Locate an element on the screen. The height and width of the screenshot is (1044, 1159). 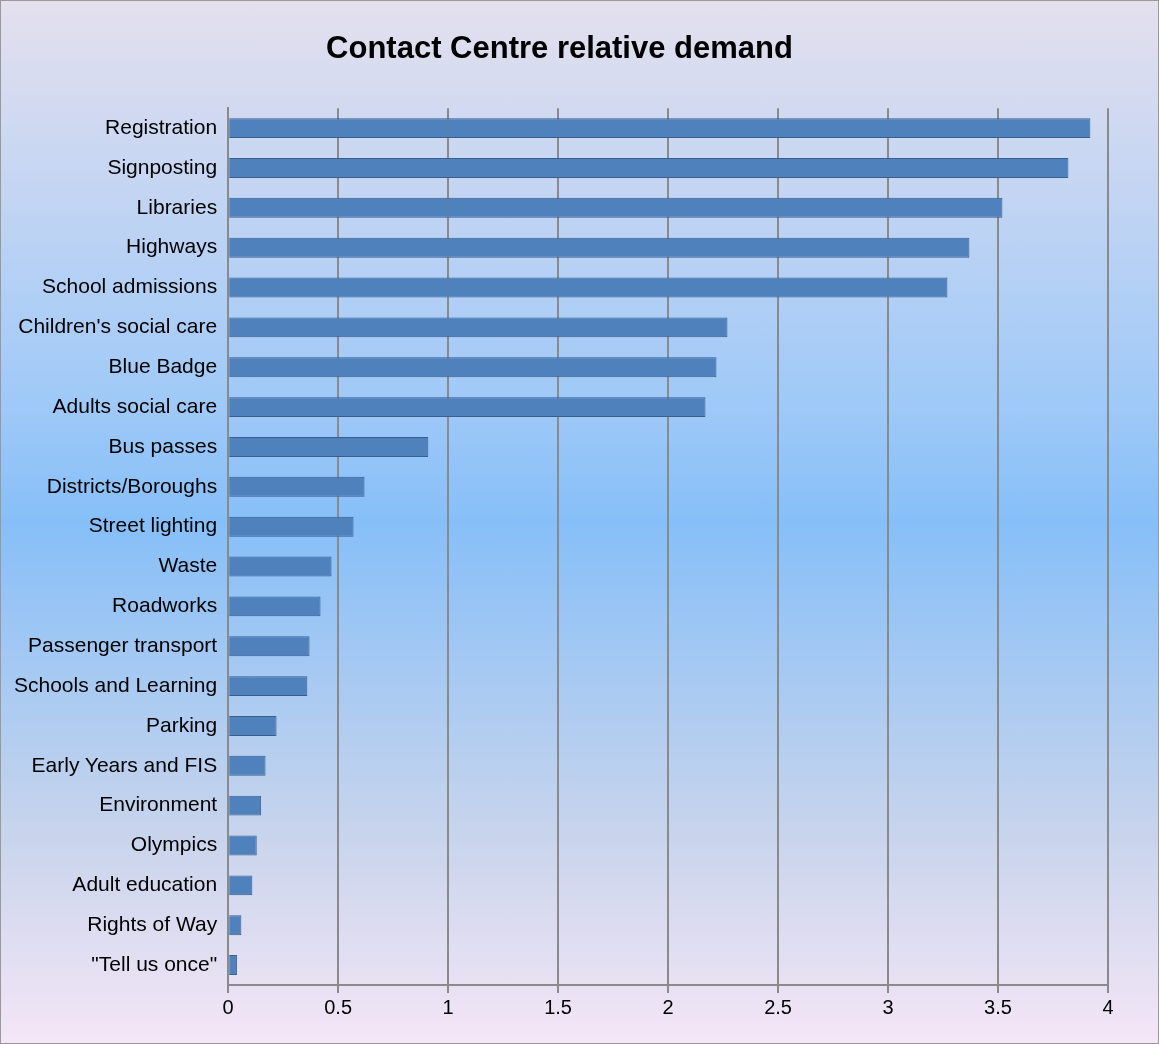
x-tick-label: 2.5 is located at coordinates (778, 1006).